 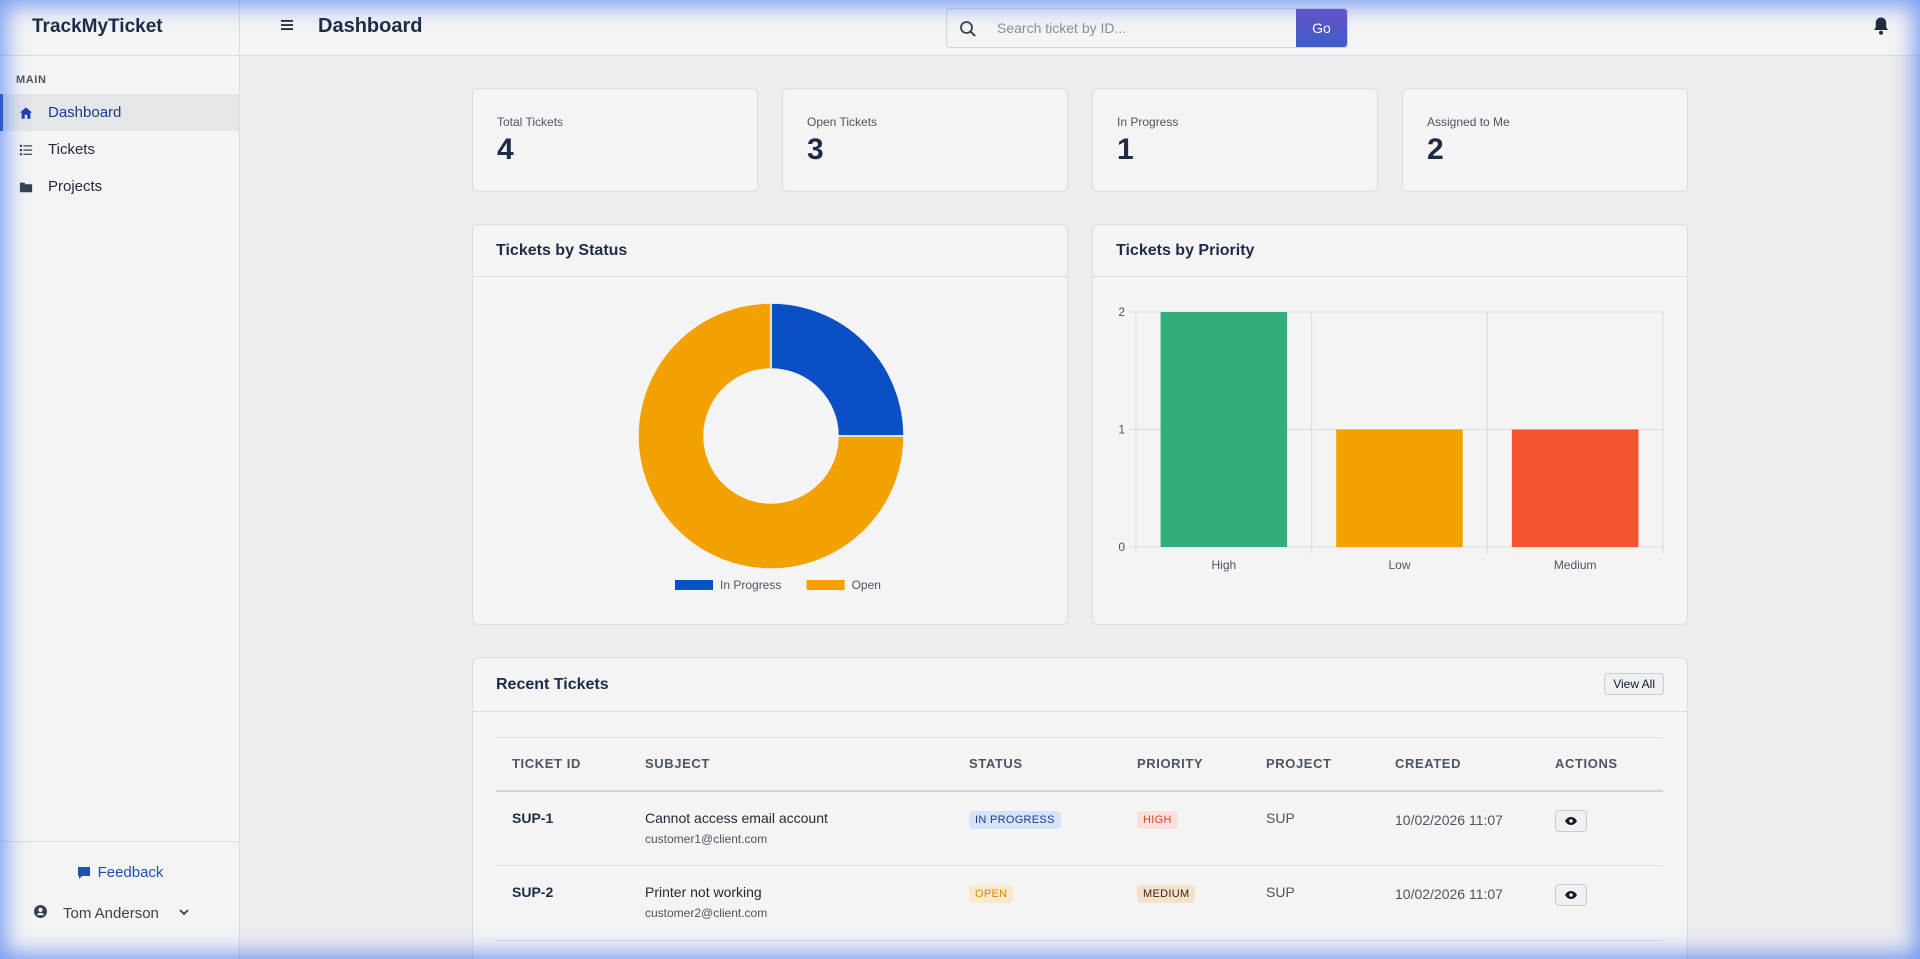 I want to click on sidebar-item-projects: Projects, so click(x=119, y=186).